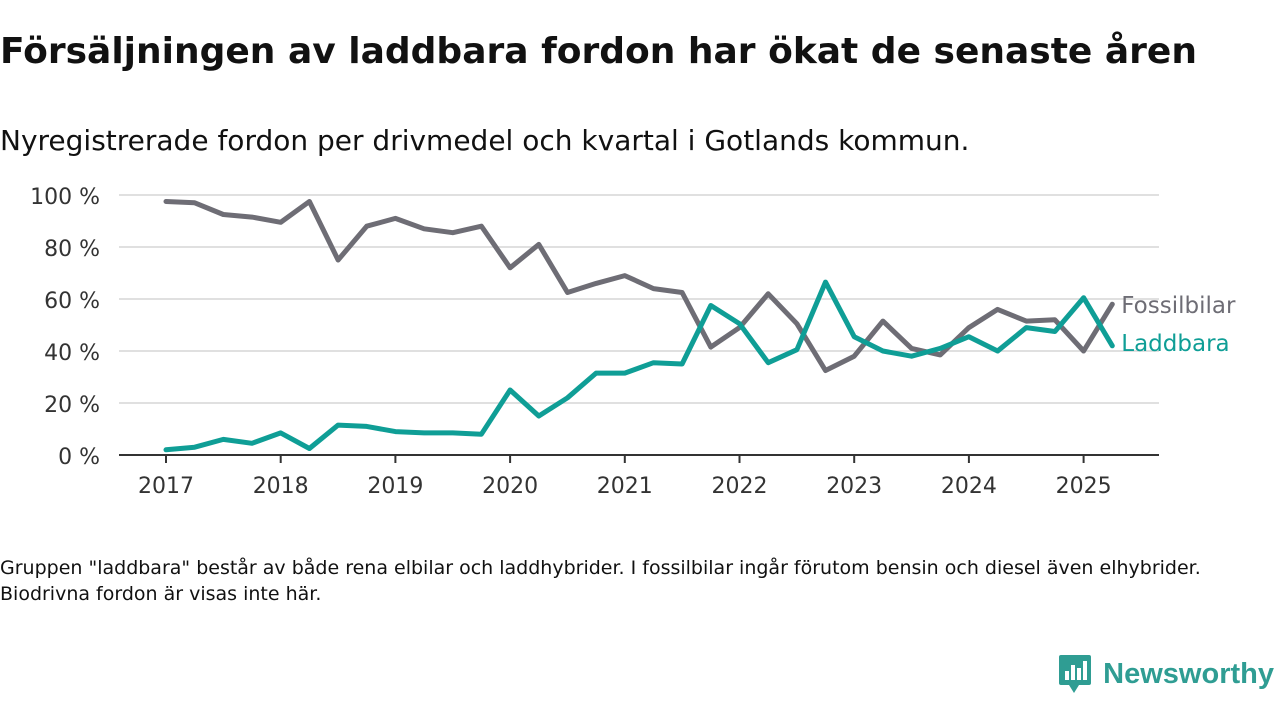 The height and width of the screenshot is (720, 1280). I want to click on x-tick-label: 2021, so click(625, 486).